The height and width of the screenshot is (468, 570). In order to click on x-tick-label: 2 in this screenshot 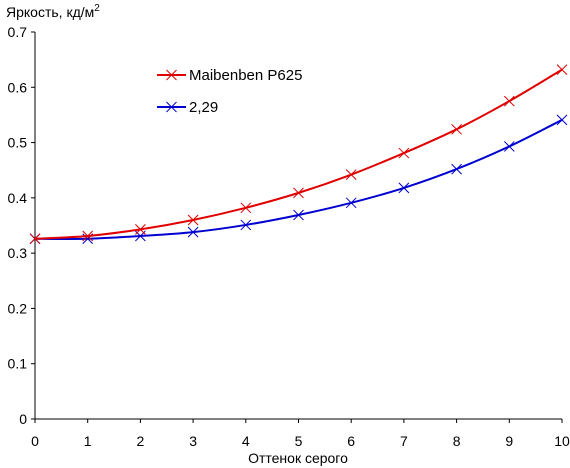, I will do `click(141, 441)`.